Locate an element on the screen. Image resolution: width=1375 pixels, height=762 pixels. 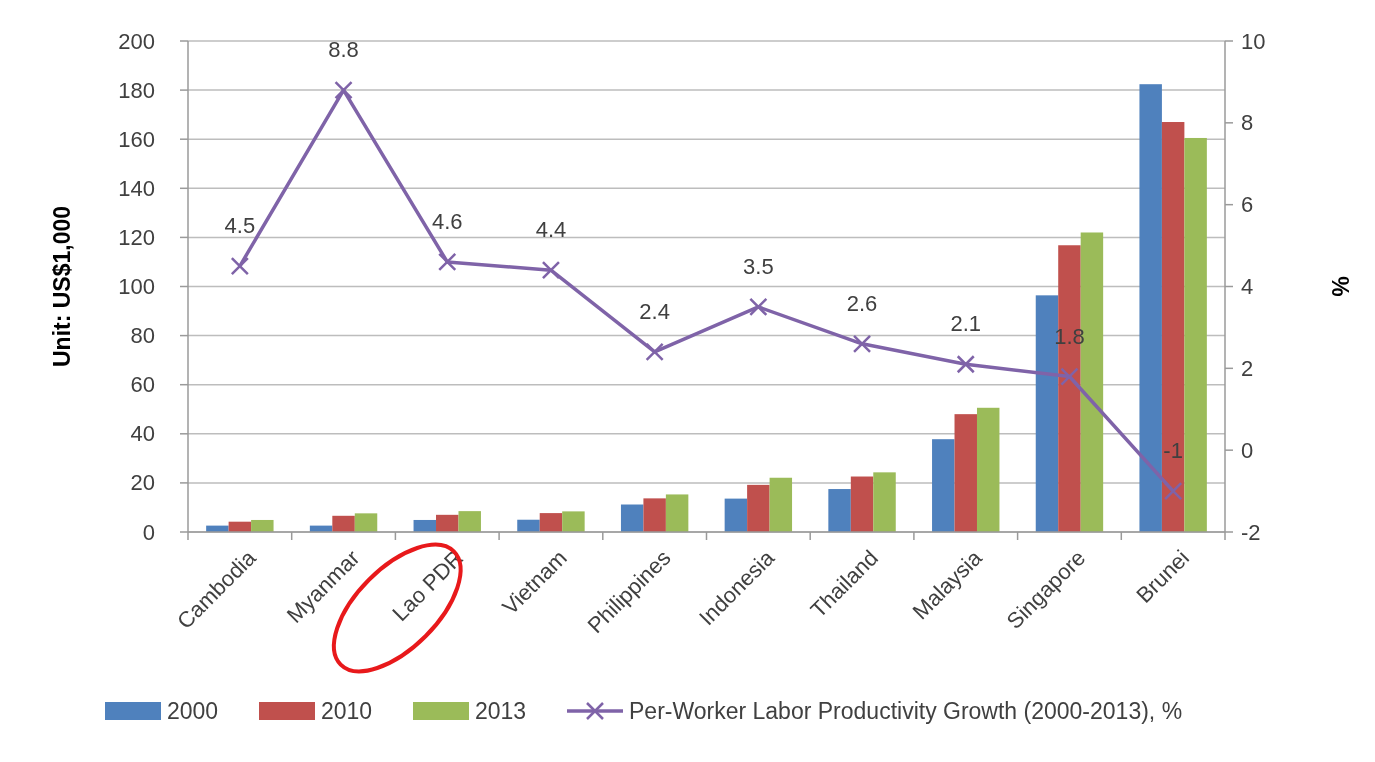
y2-tick-label: 0 is located at coordinates (1247, 450).